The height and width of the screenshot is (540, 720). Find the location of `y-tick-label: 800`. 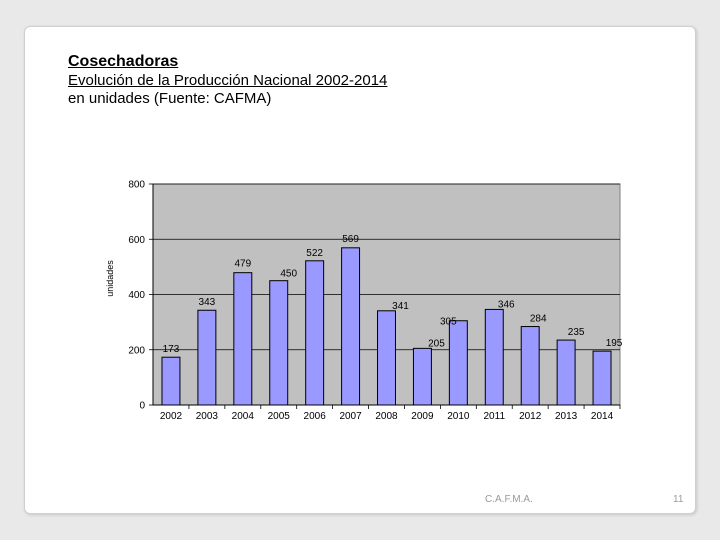

y-tick-label: 800 is located at coordinates (136, 185).